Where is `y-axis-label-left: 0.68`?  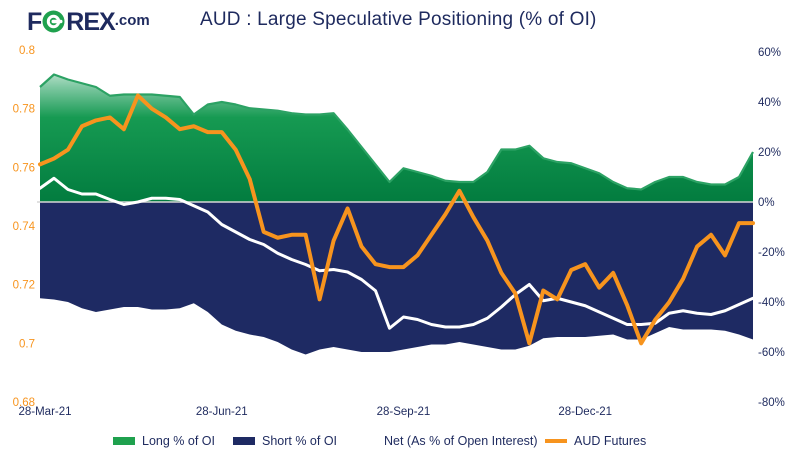 y-axis-label-left: 0.68 is located at coordinates (24, 403).